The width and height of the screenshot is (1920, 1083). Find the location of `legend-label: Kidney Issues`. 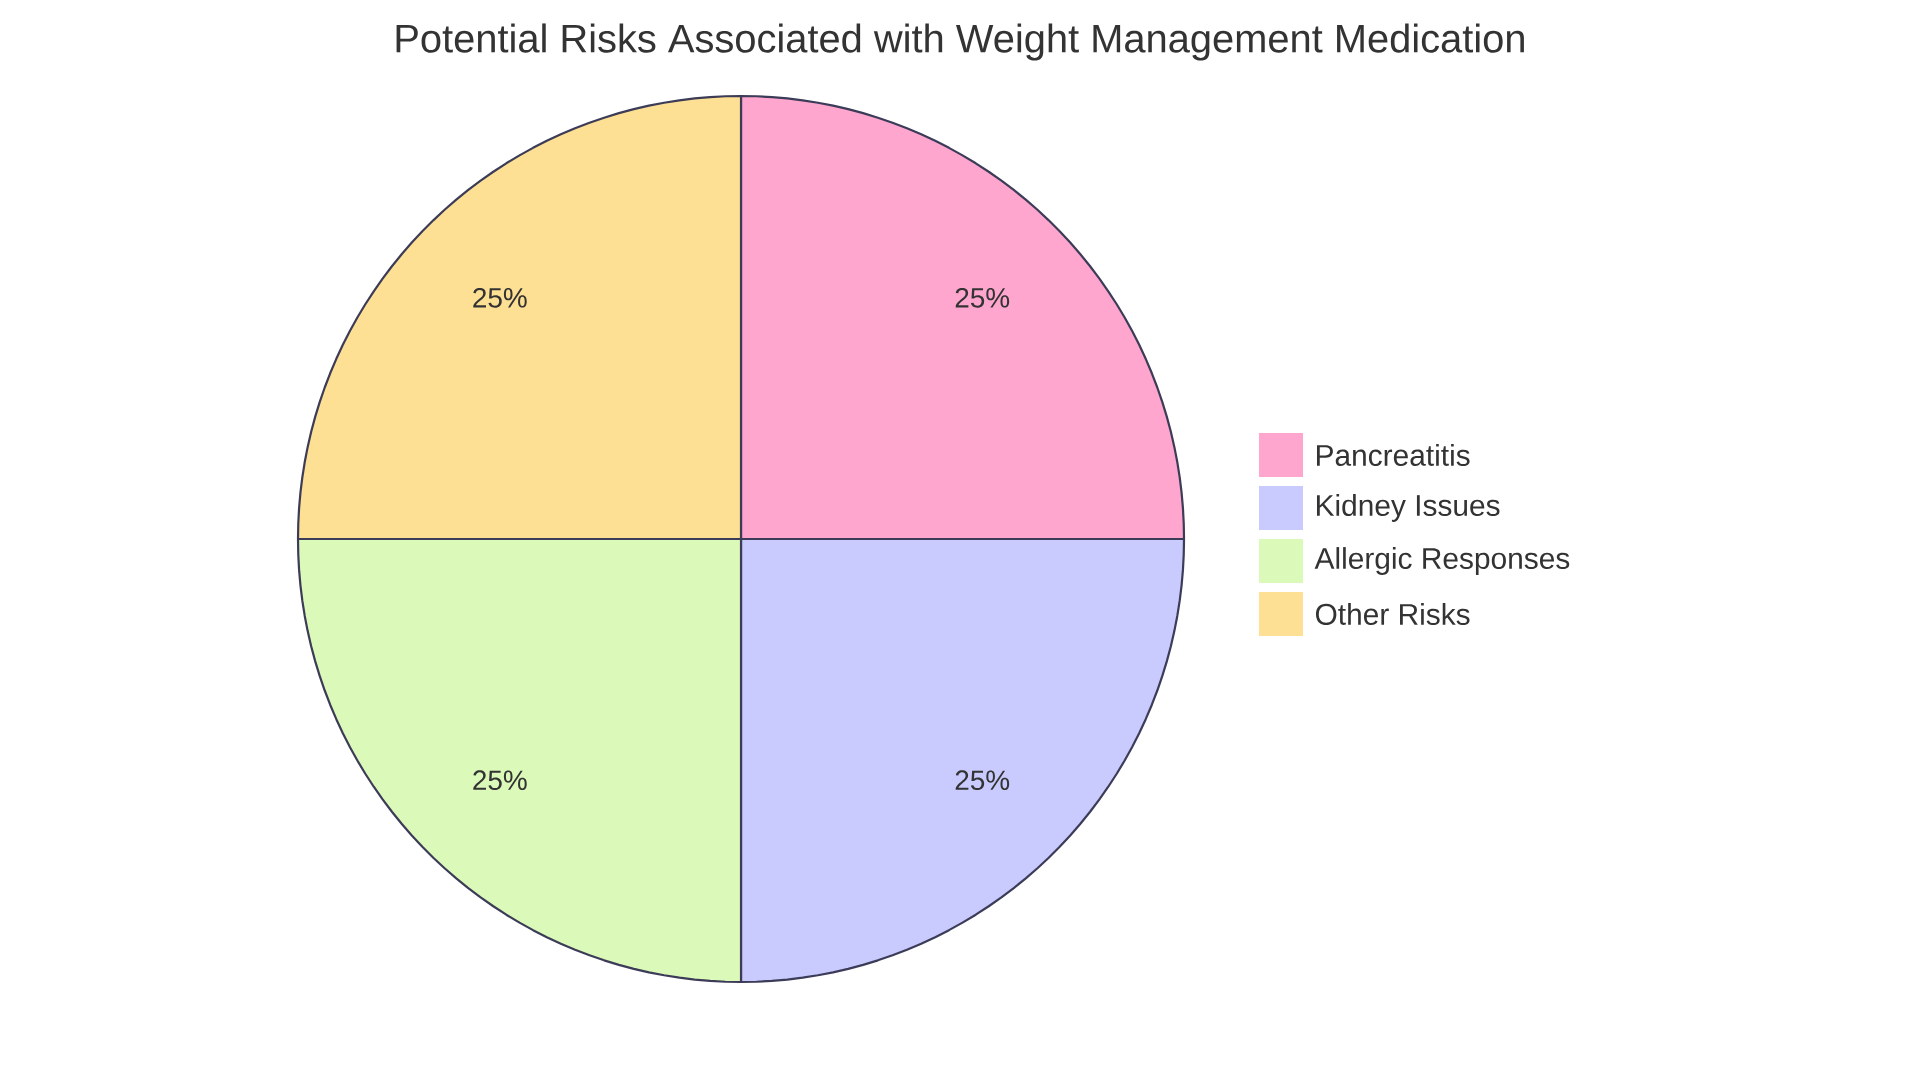

legend-label: Kidney Issues is located at coordinates (1408, 508).